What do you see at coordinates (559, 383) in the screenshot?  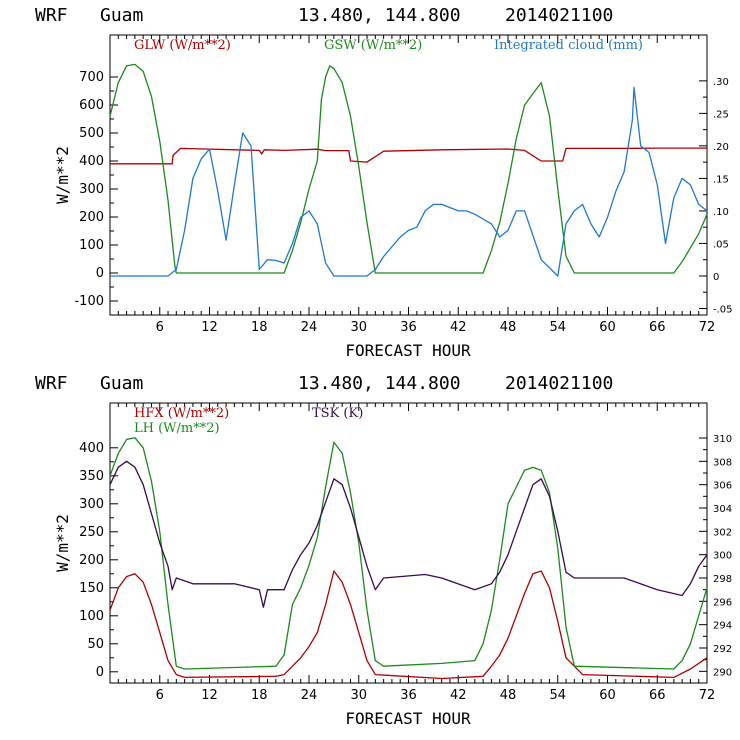 I see `chart2-header-init: 2014021100` at bounding box center [559, 383].